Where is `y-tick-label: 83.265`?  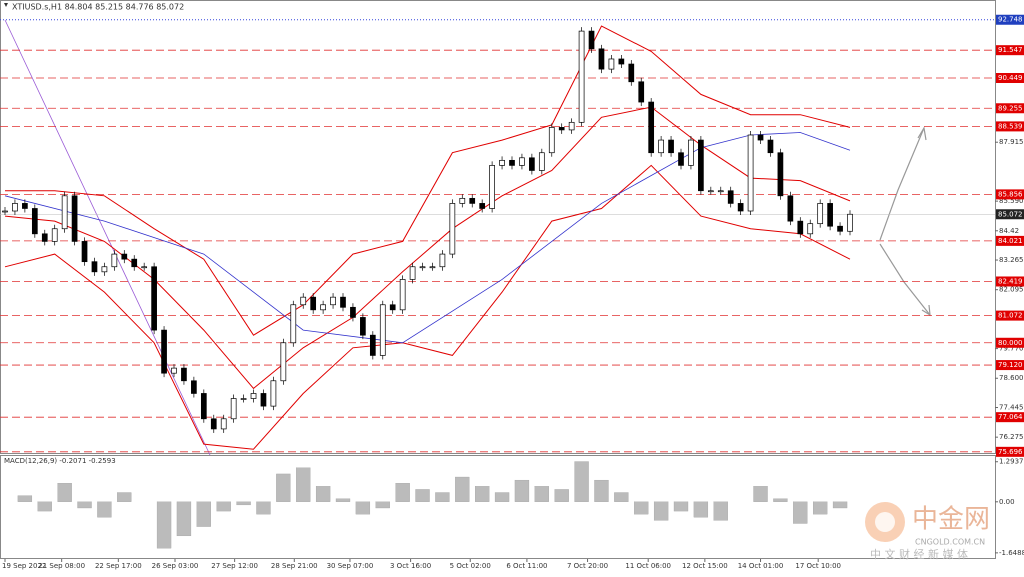 y-tick-label: 83.265 is located at coordinates (1011, 260).